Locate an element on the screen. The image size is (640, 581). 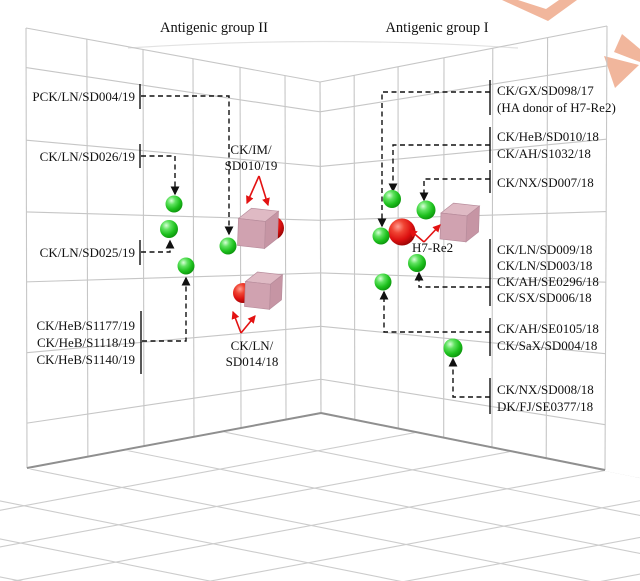
strain-label-line: SD014/18 is located at coordinates (252, 361).